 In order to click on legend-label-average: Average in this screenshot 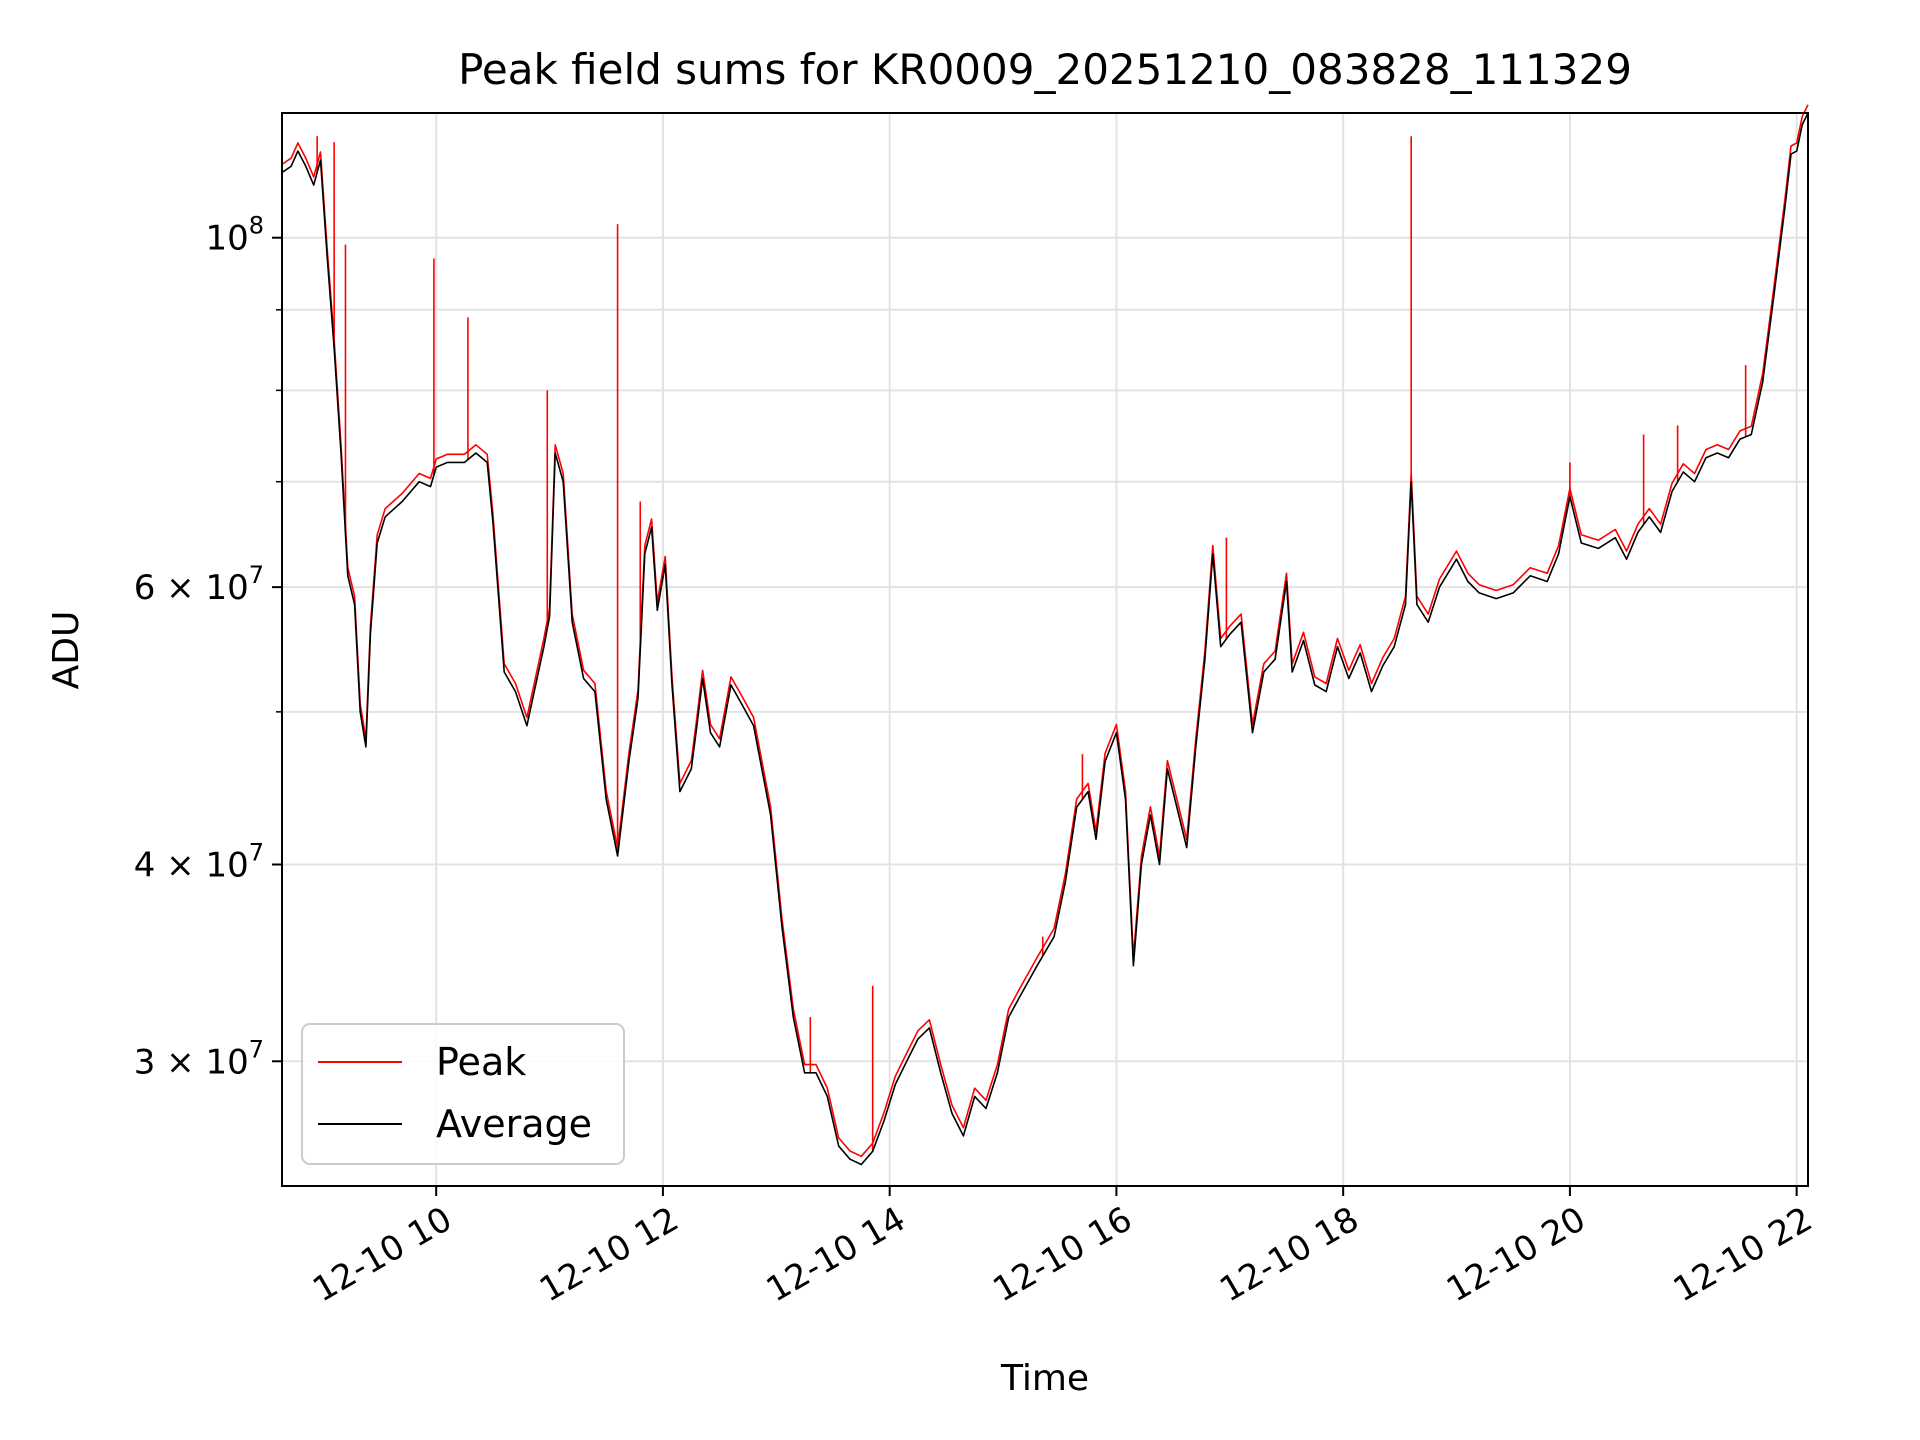, I will do `click(514, 1124)`.